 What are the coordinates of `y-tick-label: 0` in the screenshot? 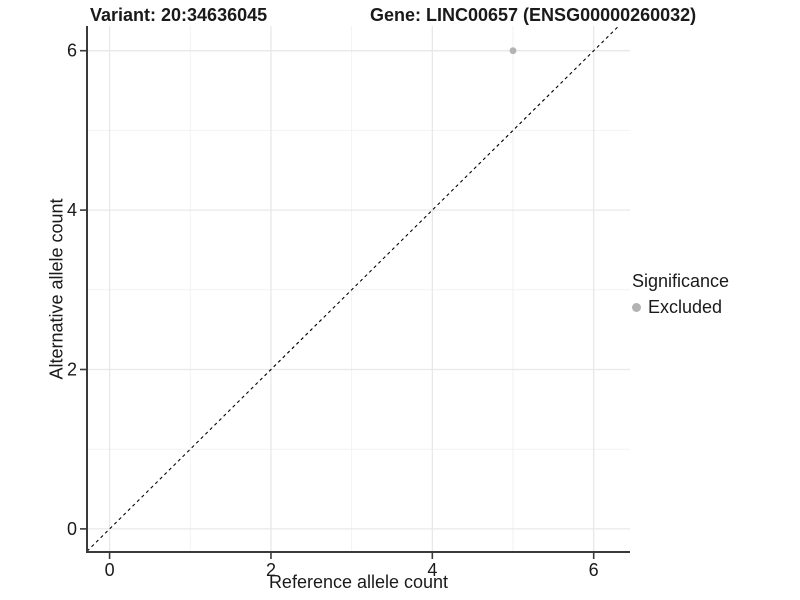 It's located at (72, 529).